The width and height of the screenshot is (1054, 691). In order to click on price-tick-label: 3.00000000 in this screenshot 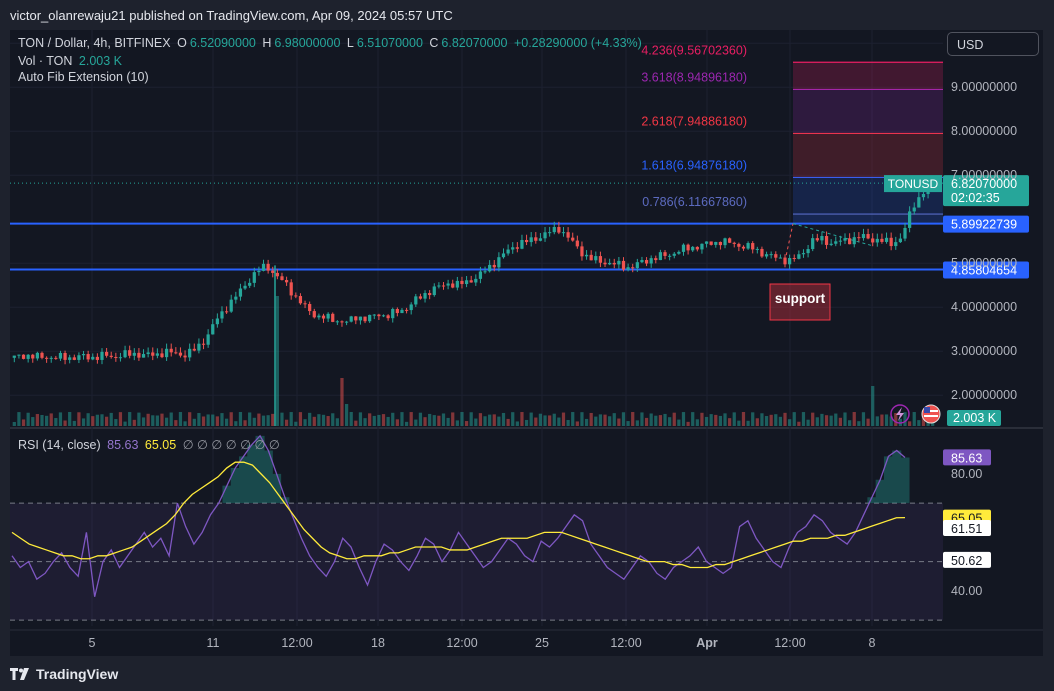, I will do `click(984, 351)`.